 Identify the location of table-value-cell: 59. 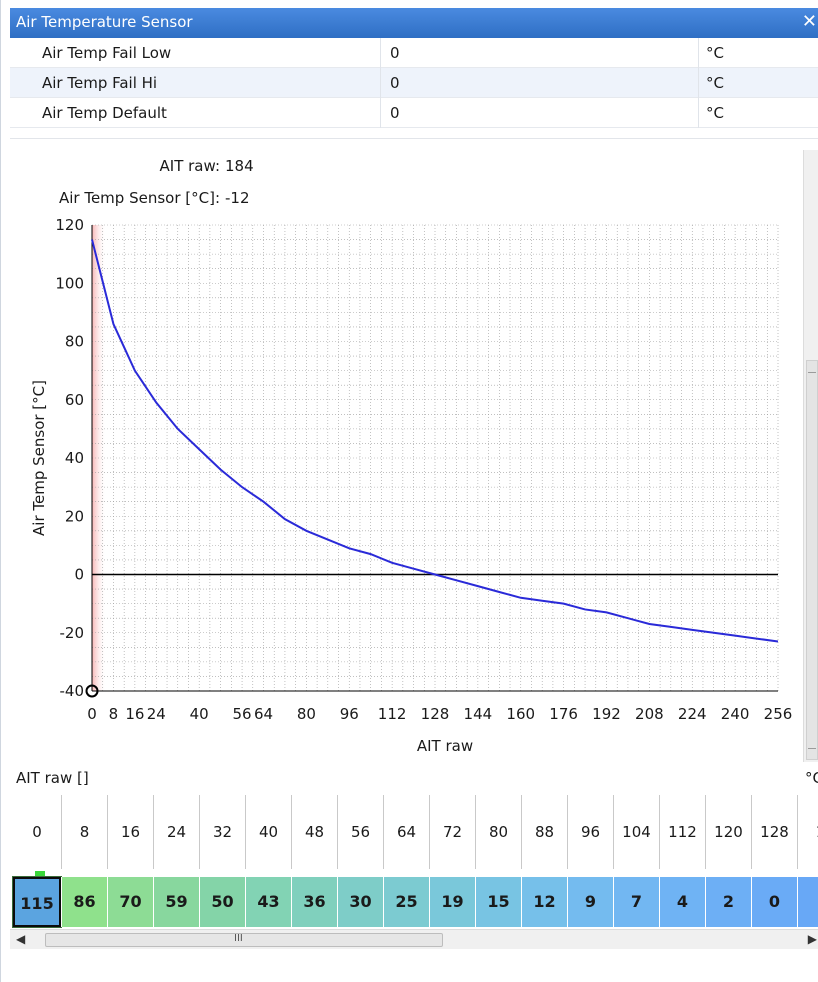
(176, 902).